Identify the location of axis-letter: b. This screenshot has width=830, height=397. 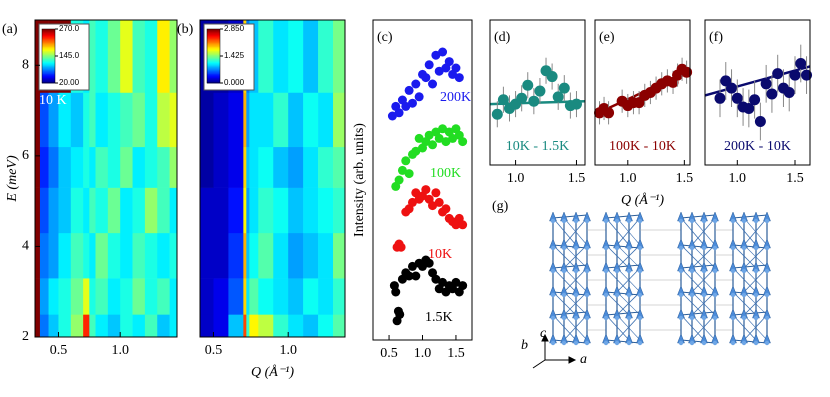
(524, 345).